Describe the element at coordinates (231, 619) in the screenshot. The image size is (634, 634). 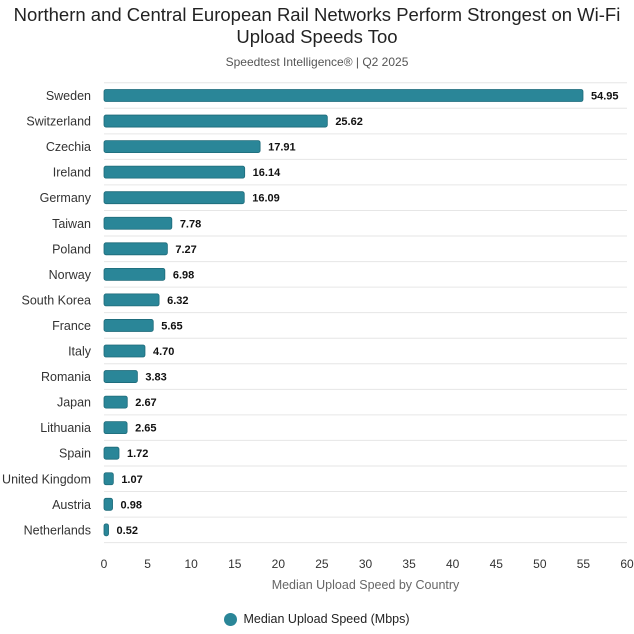
I see `legend-marker-icon` at that location.